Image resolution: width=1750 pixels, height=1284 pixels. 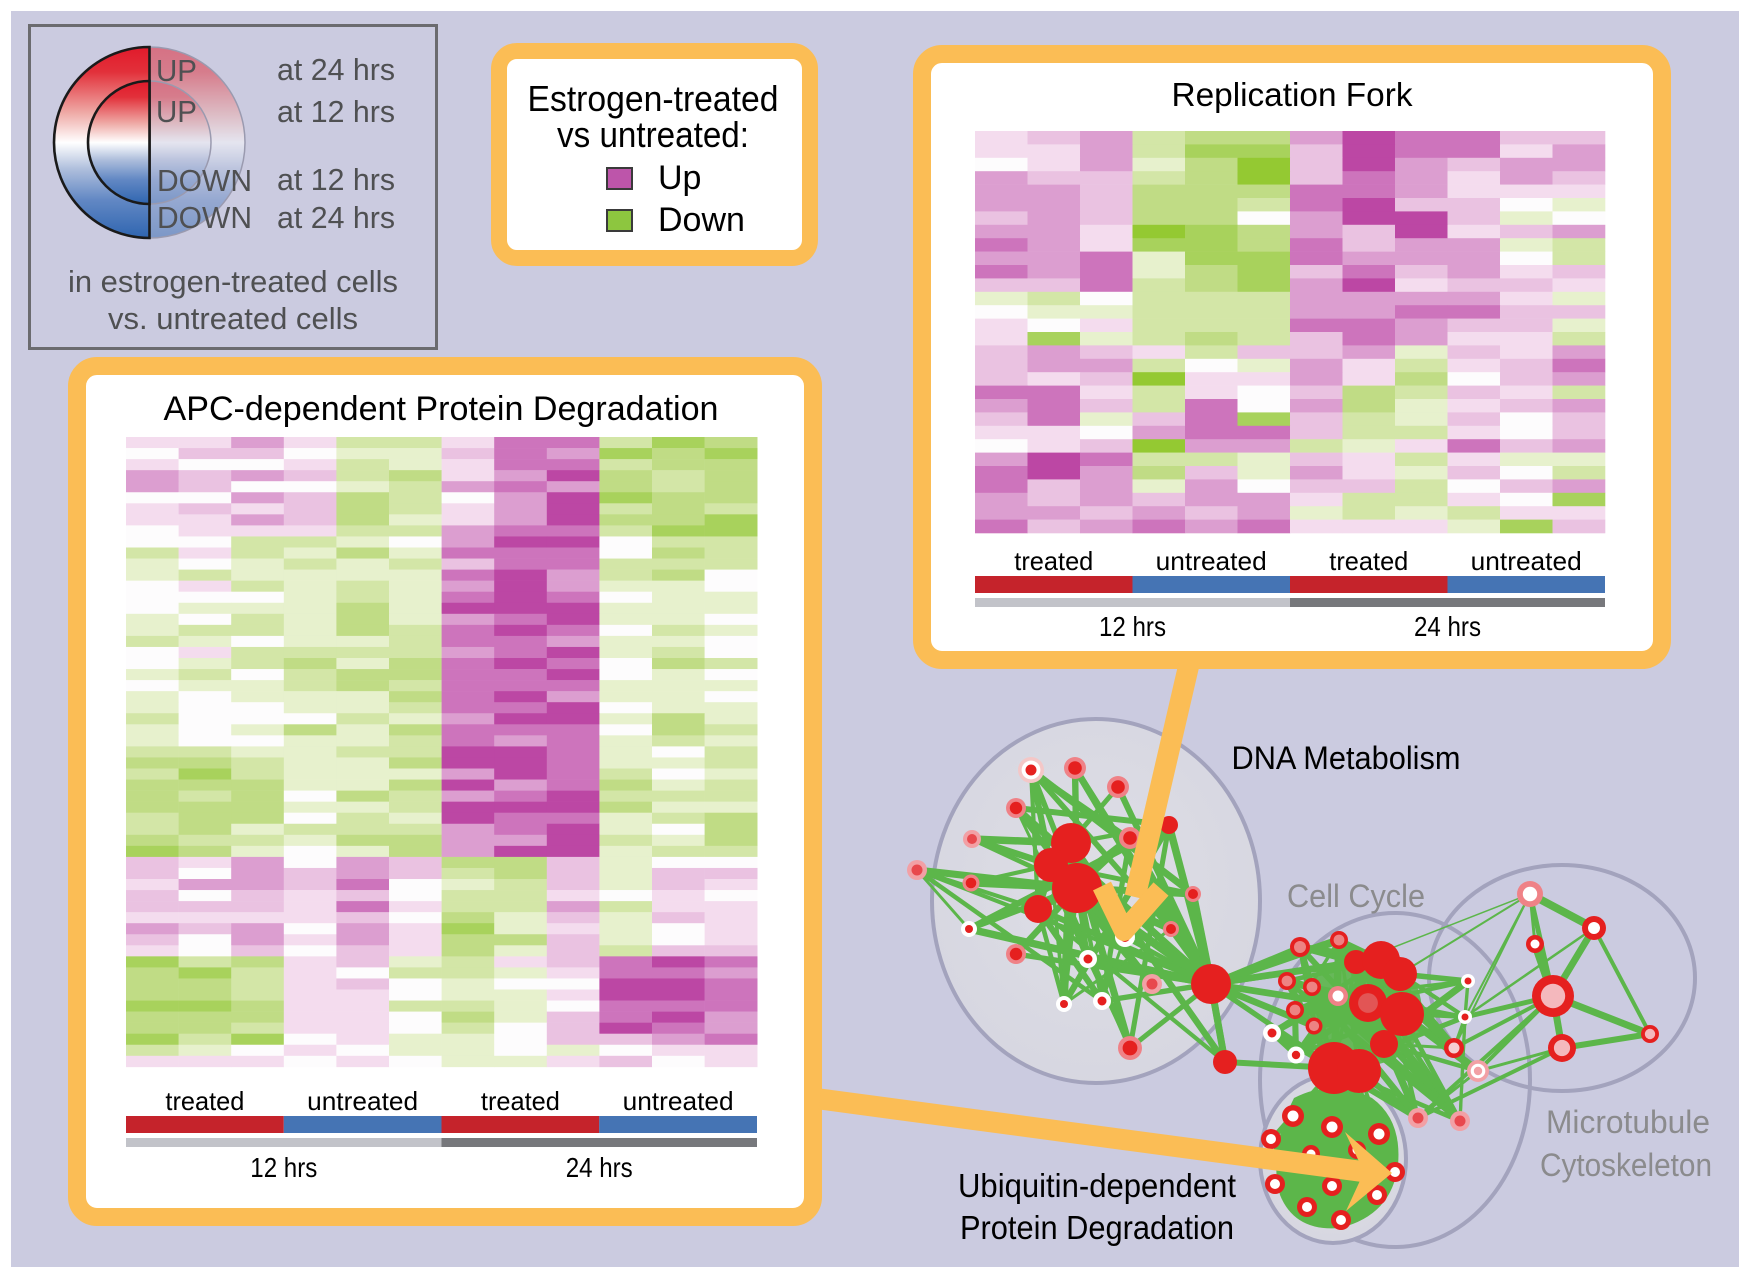 What do you see at coordinates (679, 178) in the screenshot?
I see `svg-text: Up` at bounding box center [679, 178].